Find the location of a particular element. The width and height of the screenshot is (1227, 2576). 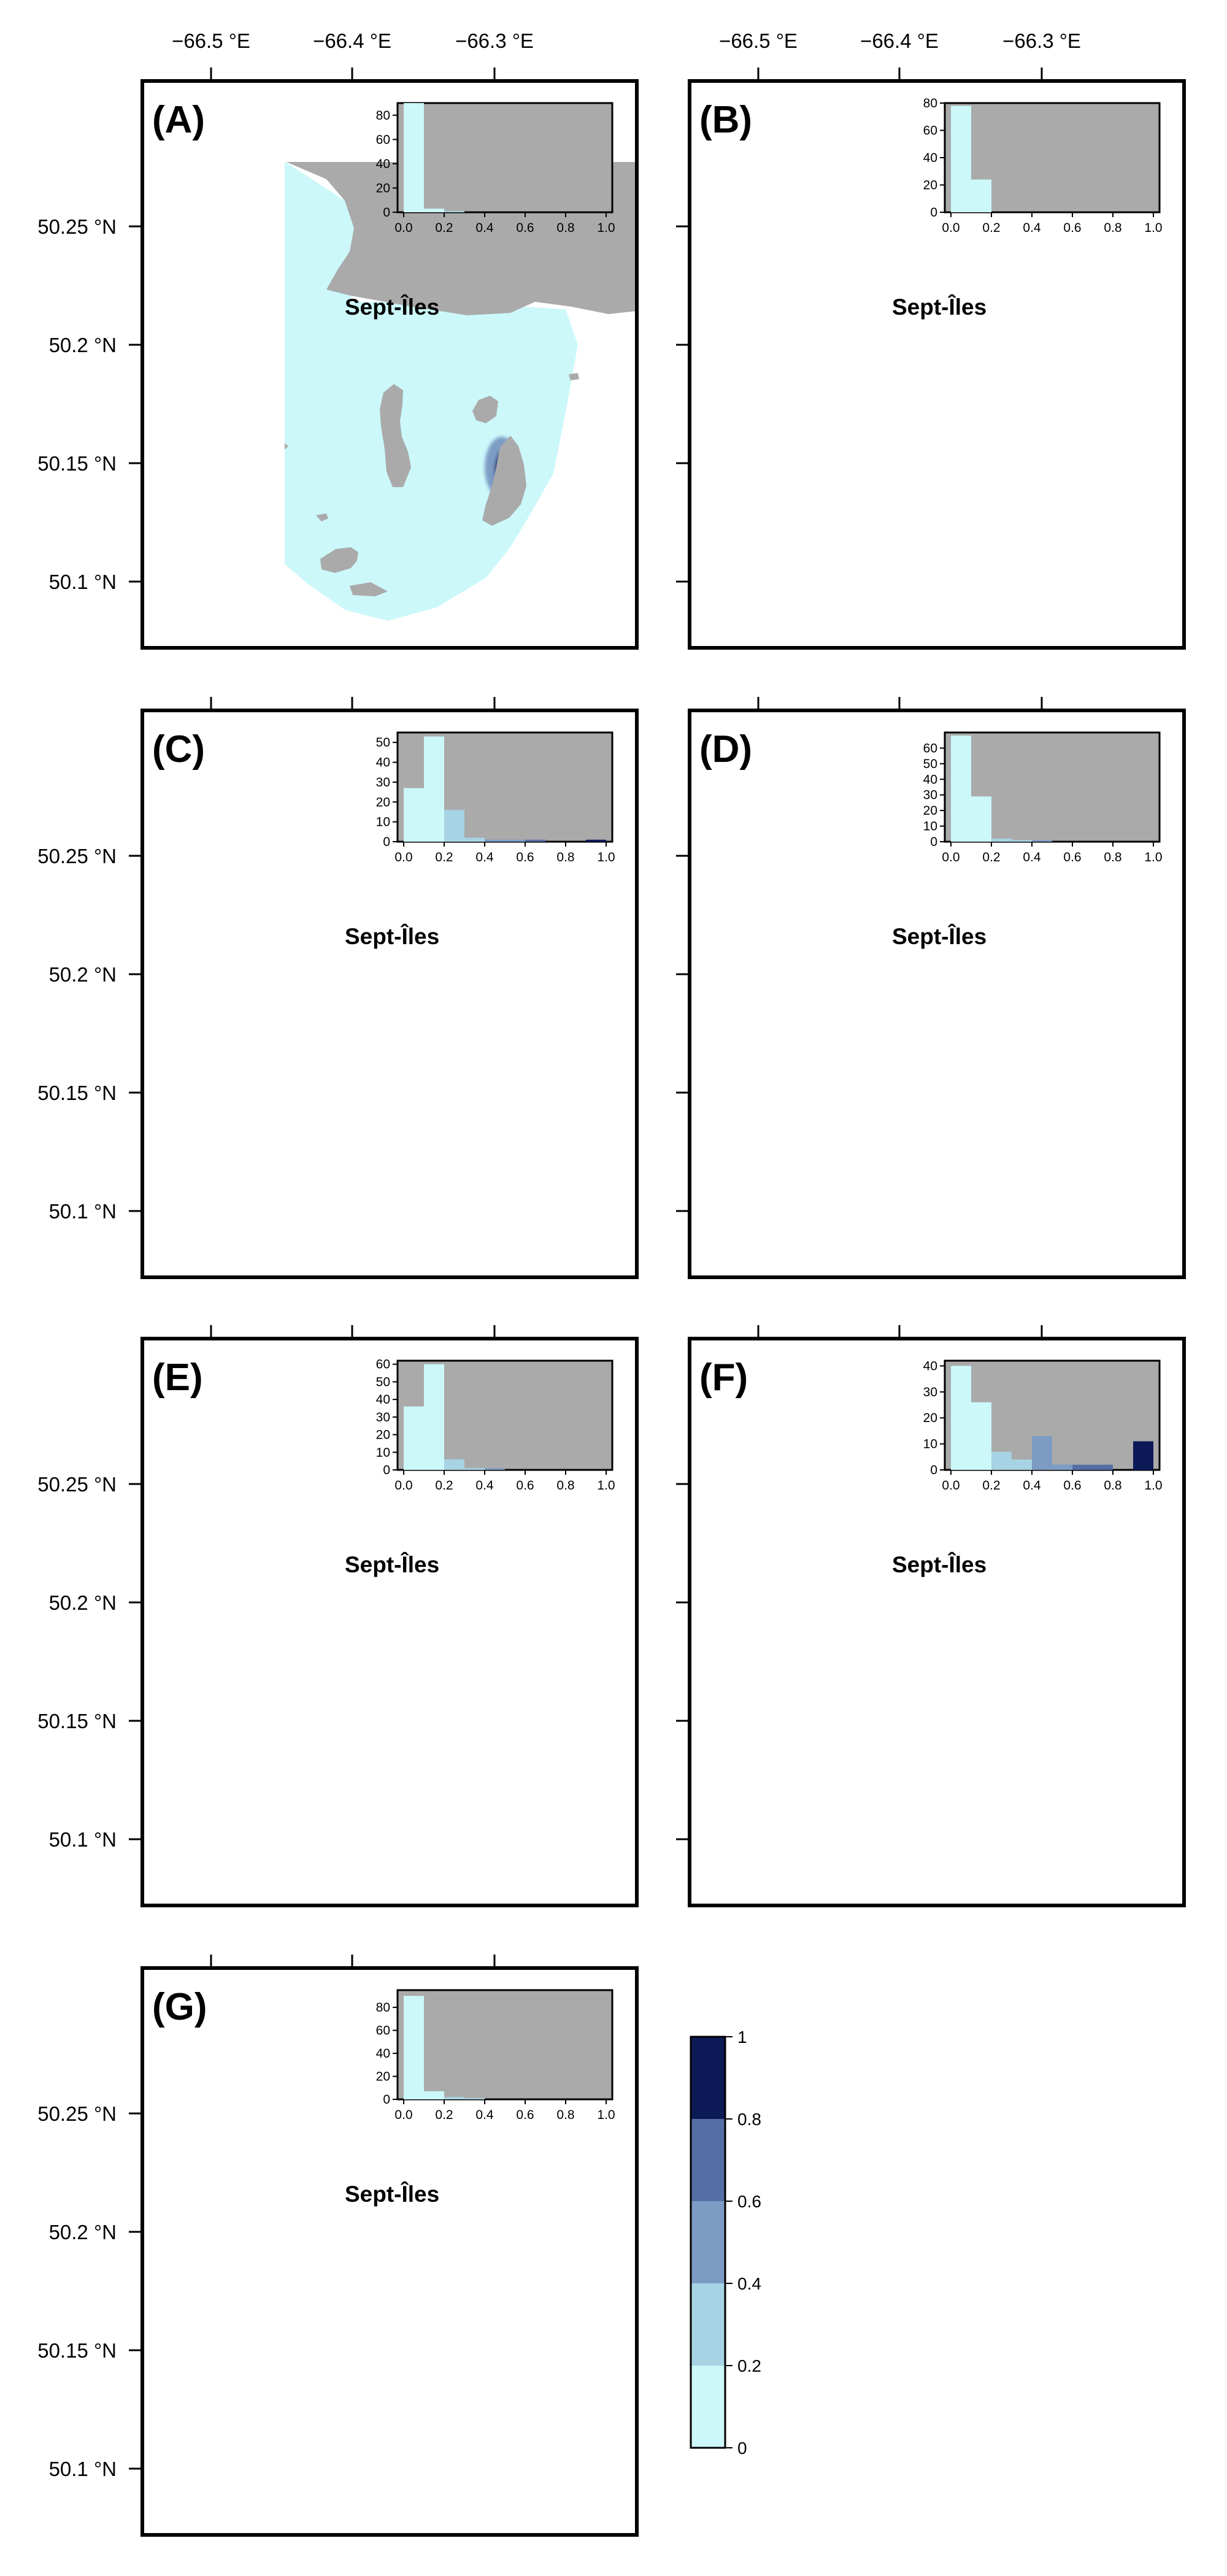

histogram-y-tick: 60 is located at coordinates (383, 140).